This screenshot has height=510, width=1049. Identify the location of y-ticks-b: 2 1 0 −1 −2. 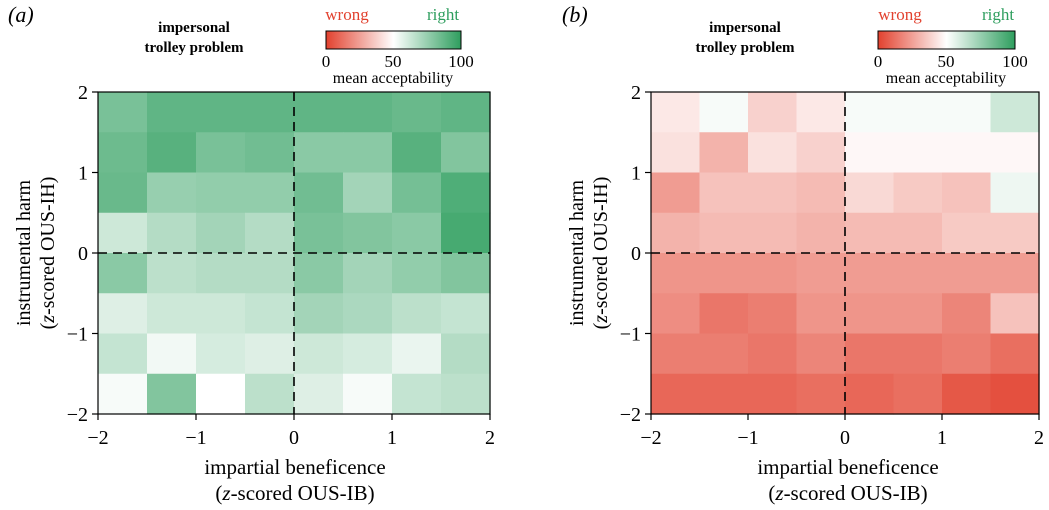
(635, 254).